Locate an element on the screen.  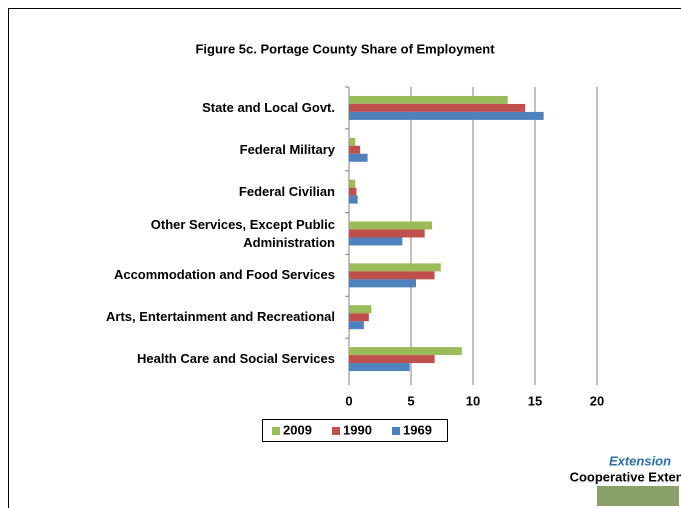
y-tick-label: Federal Civilian is located at coordinates (286, 191).